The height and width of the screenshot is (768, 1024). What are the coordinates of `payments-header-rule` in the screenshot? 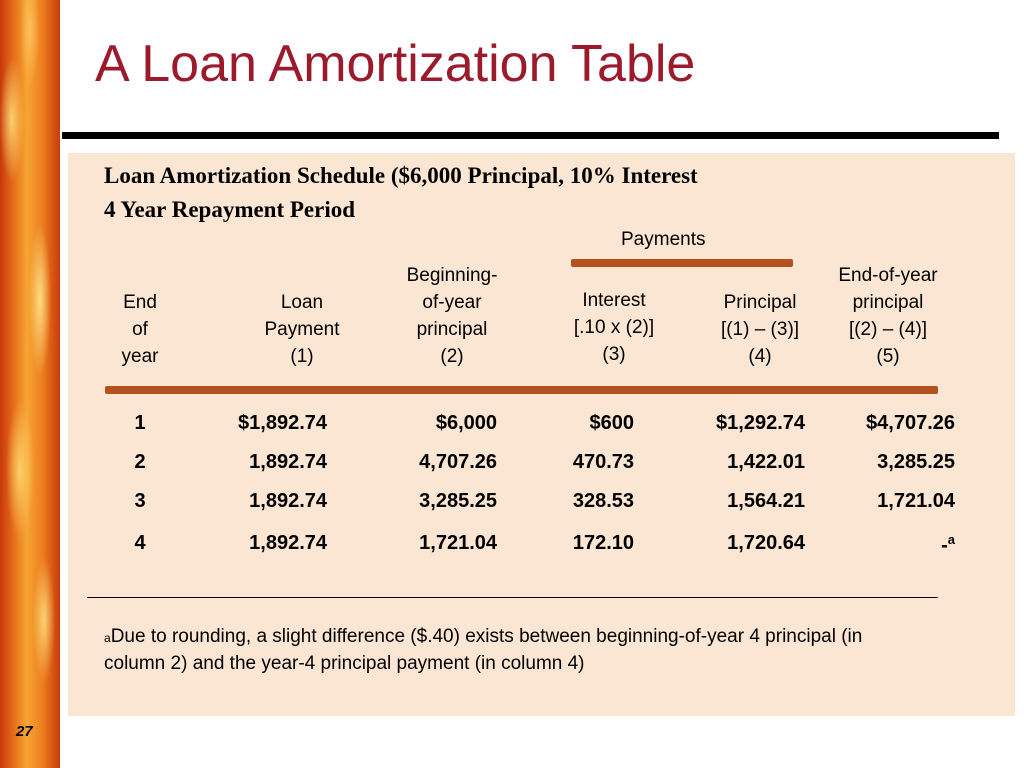 It's located at (682, 263).